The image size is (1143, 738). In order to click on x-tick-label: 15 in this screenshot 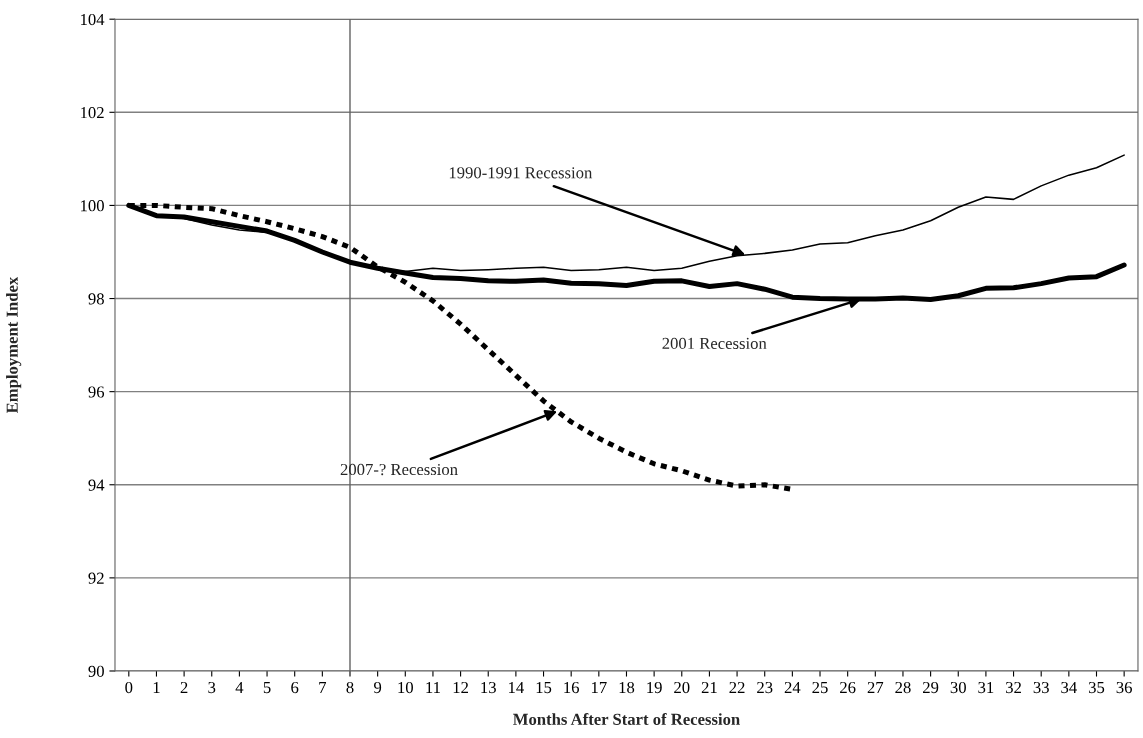, I will do `click(544, 687)`.